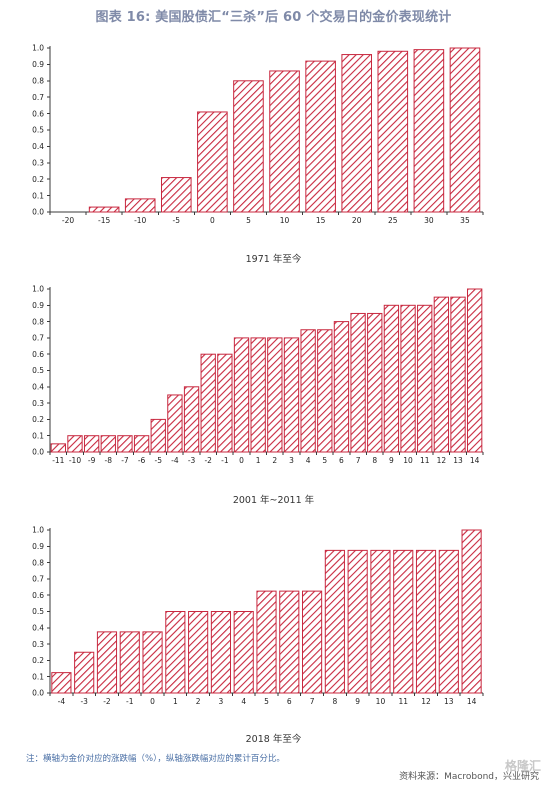  What do you see at coordinates (225, 460) in the screenshot?
I see `x-tick-label: -1` at bounding box center [225, 460].